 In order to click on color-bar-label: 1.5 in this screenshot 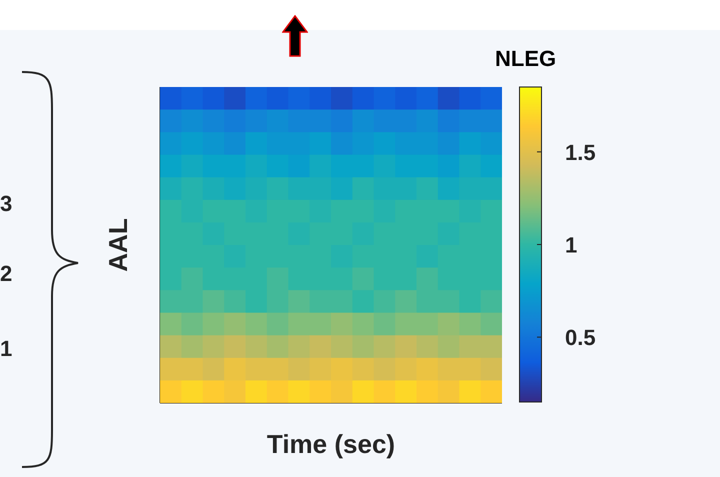, I will do `click(580, 152)`.